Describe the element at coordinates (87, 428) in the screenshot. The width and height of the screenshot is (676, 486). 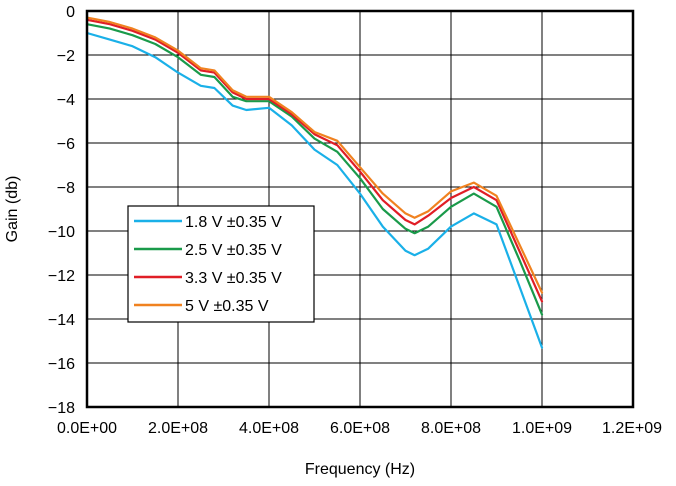
I see `x-tick-label: 0.0E+00` at that location.